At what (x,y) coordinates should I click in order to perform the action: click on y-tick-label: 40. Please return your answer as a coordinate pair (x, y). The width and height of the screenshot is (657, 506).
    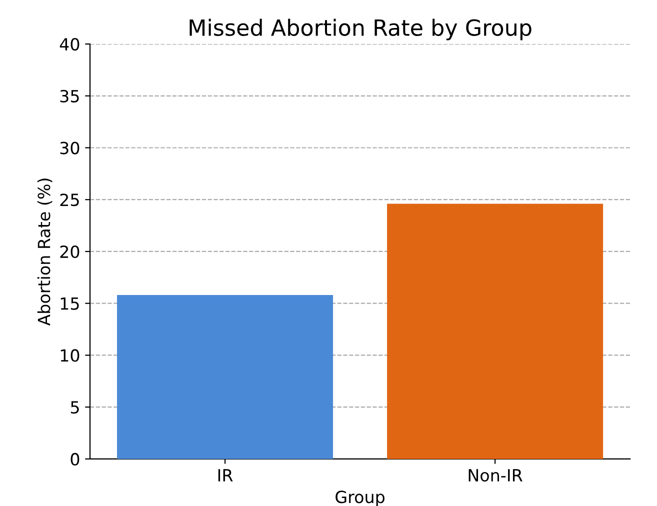
    Looking at the image, I should click on (70, 44).